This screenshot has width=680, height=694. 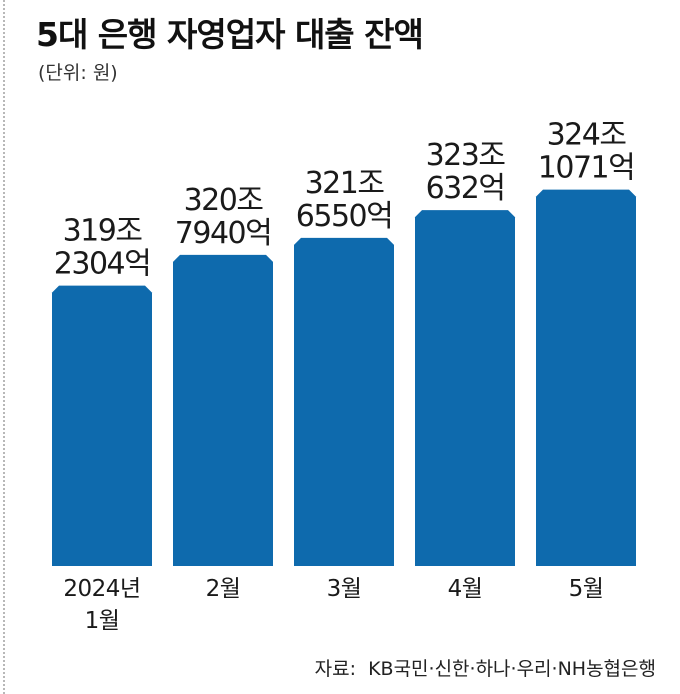 What do you see at coordinates (586, 589) in the screenshot?
I see `x-tick-label-5: 5월` at bounding box center [586, 589].